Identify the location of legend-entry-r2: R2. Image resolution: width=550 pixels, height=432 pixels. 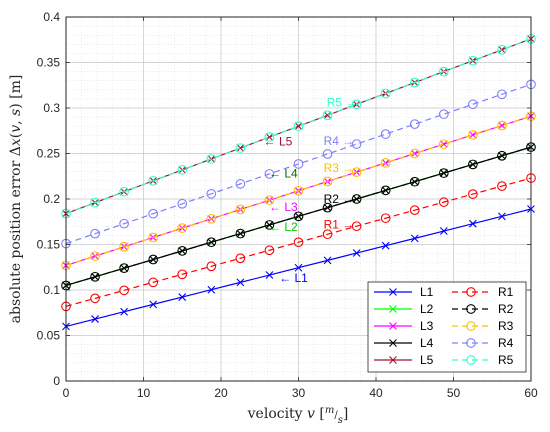
(483, 309).